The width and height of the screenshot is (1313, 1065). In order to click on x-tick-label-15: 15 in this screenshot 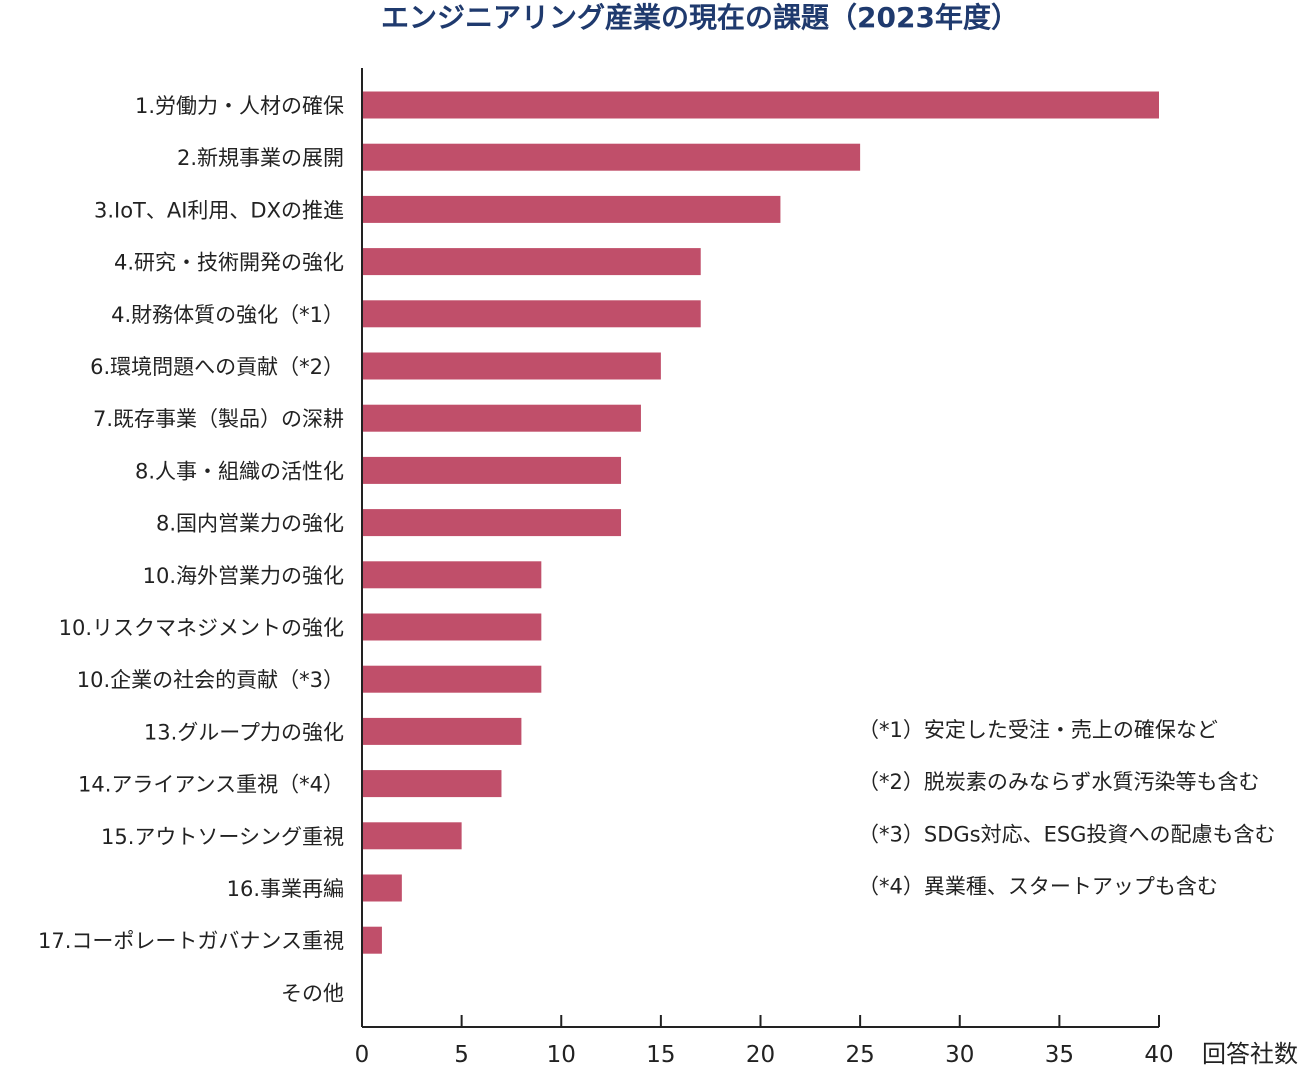, I will do `click(660, 1053)`.